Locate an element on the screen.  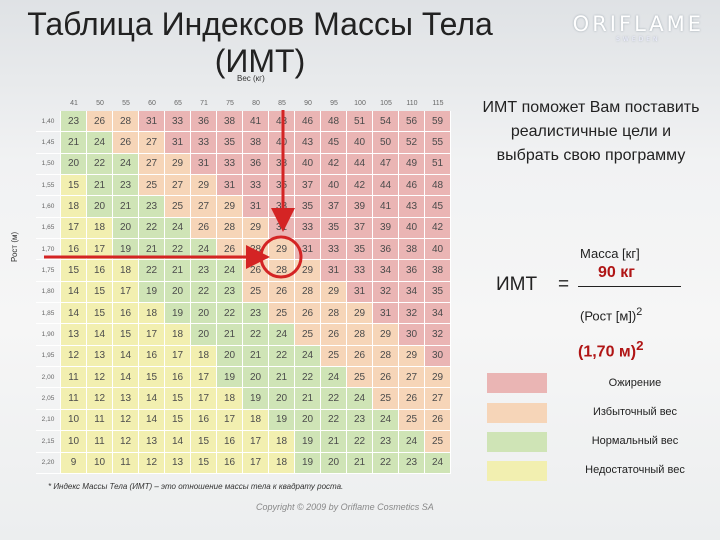
bmi-cell: 45 is located at coordinates (438, 207).